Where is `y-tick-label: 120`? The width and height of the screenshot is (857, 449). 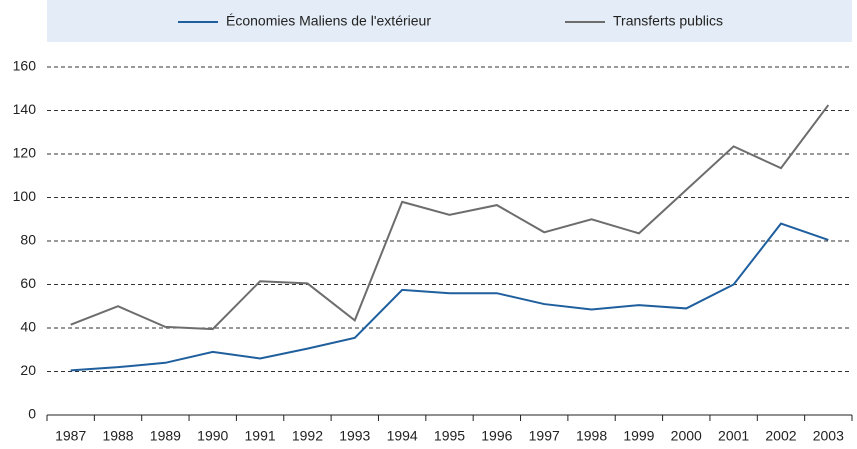 y-tick-label: 120 is located at coordinates (25, 153).